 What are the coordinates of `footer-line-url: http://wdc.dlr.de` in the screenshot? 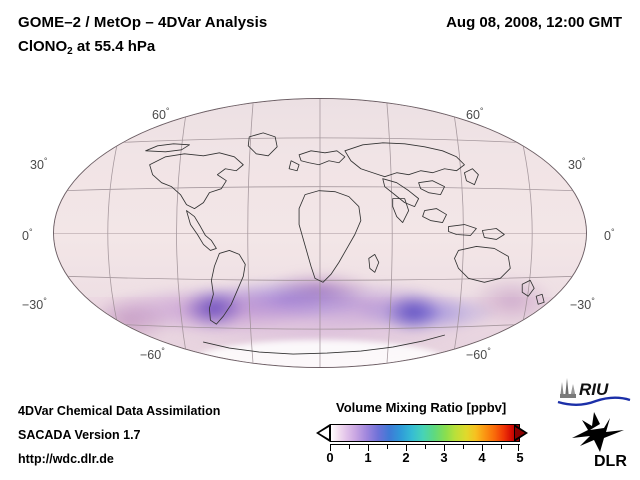 It's located at (66, 459).